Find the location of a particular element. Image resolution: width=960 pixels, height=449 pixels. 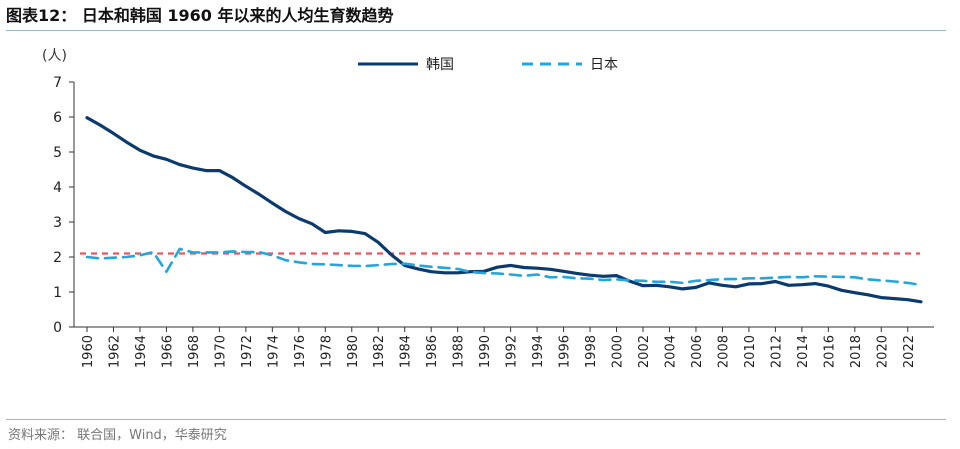

x-tick-label: 1990 is located at coordinates (485, 351).